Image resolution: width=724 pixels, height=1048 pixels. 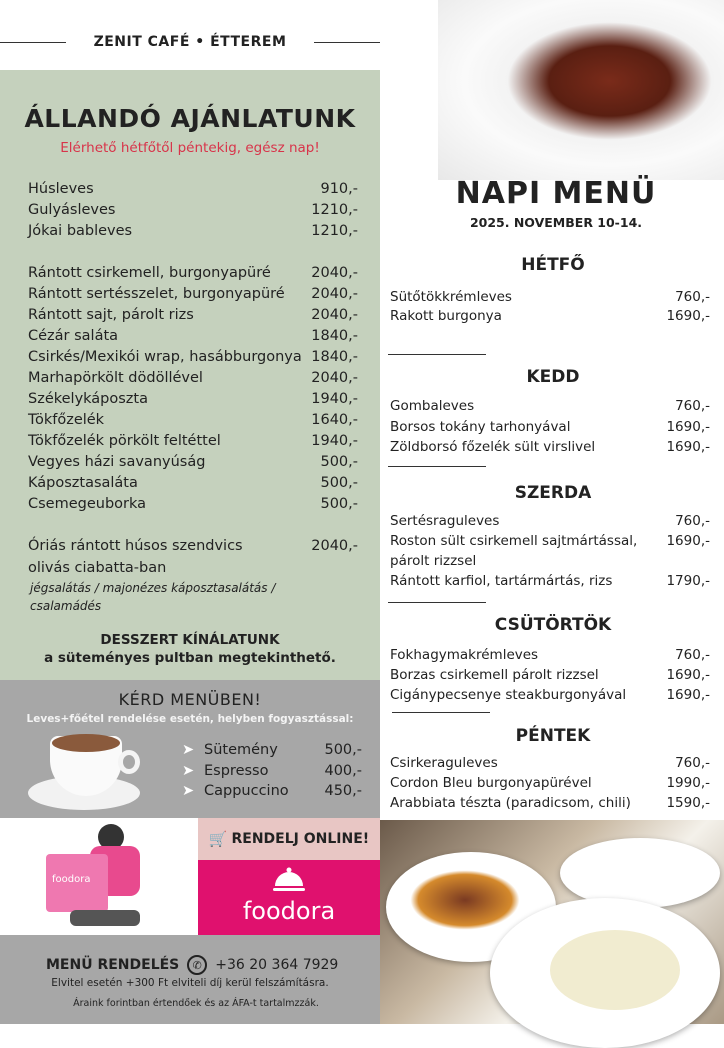 I want to click on menu-item: Tökfőzelék 1640,-, so click(x=193, y=420).